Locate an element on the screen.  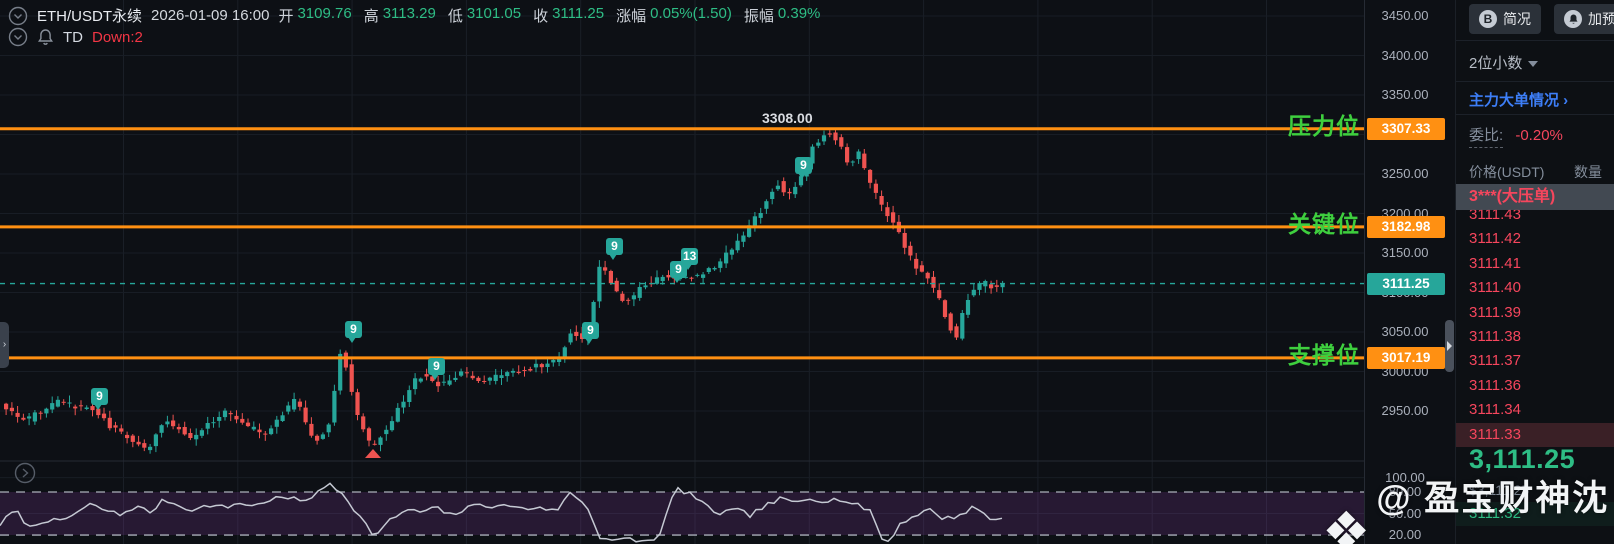
peak-price-label: 3308.00 is located at coordinates (787, 117).